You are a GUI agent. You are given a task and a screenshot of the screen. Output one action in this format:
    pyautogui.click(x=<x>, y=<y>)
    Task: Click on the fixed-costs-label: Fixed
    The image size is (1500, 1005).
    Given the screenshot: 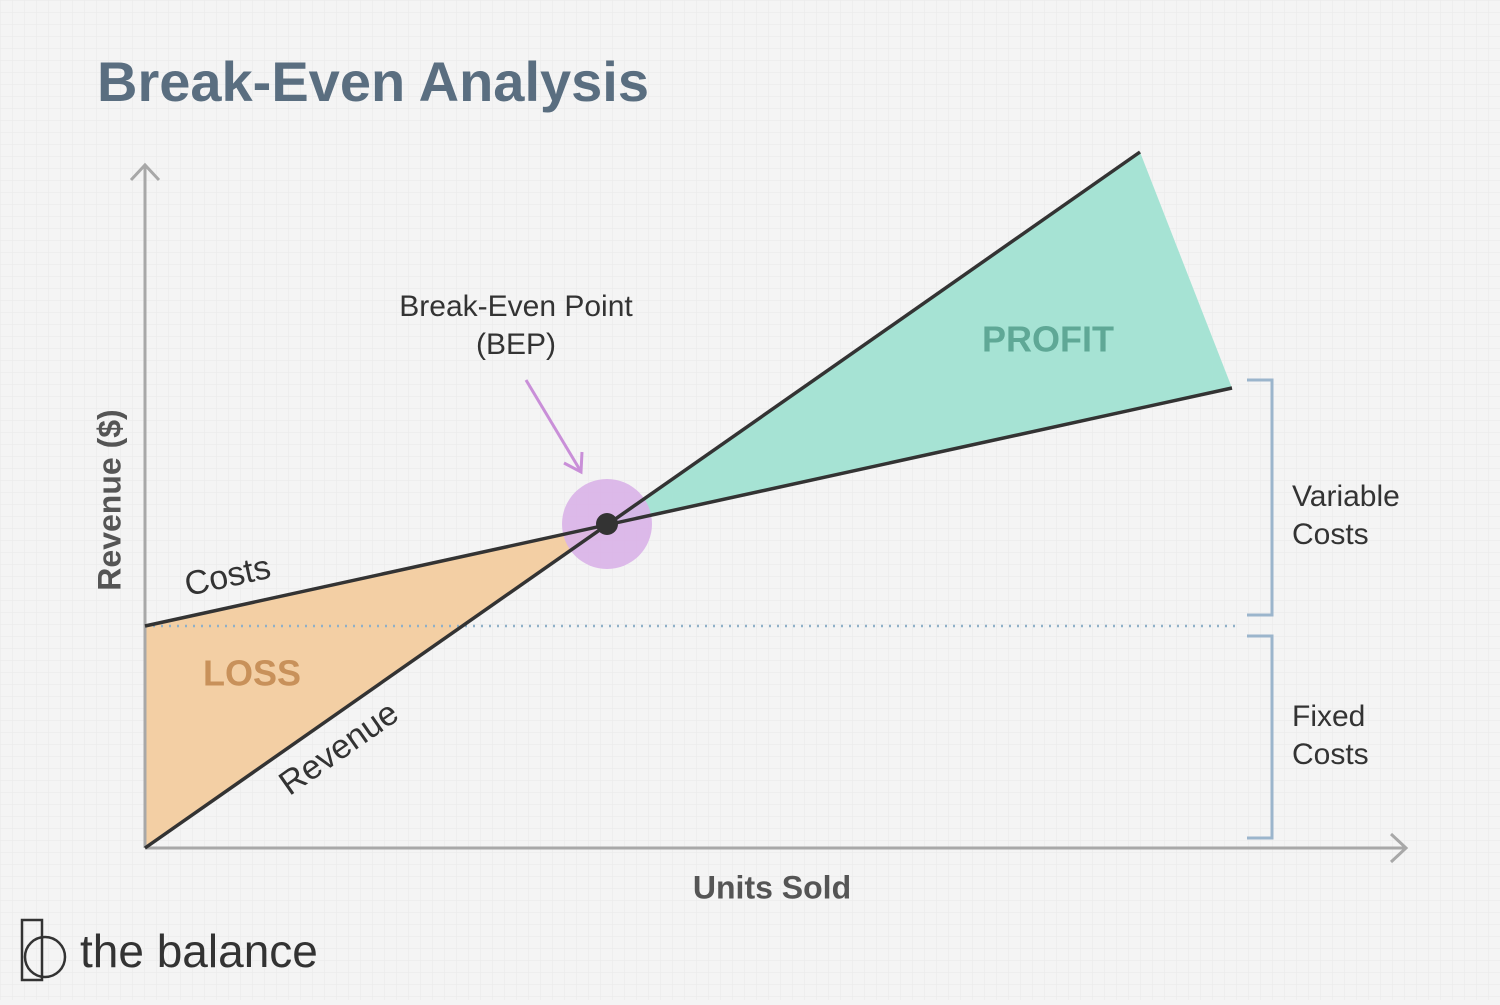 What is the action you would take?
    pyautogui.click(x=1328, y=716)
    